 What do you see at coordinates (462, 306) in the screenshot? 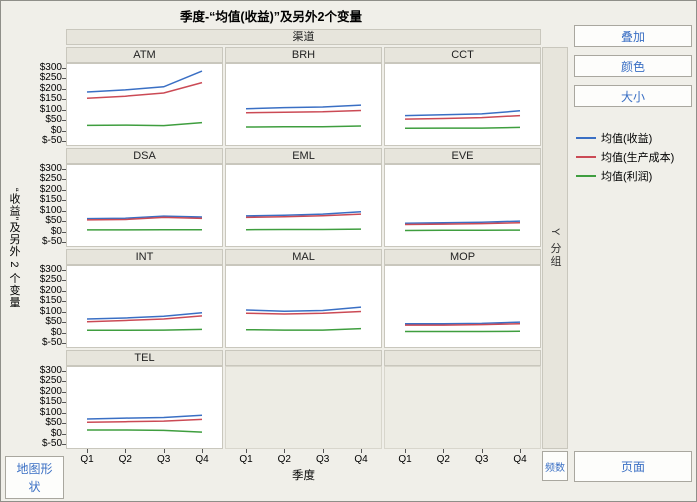
I see `panel-plot-MOP` at bounding box center [462, 306].